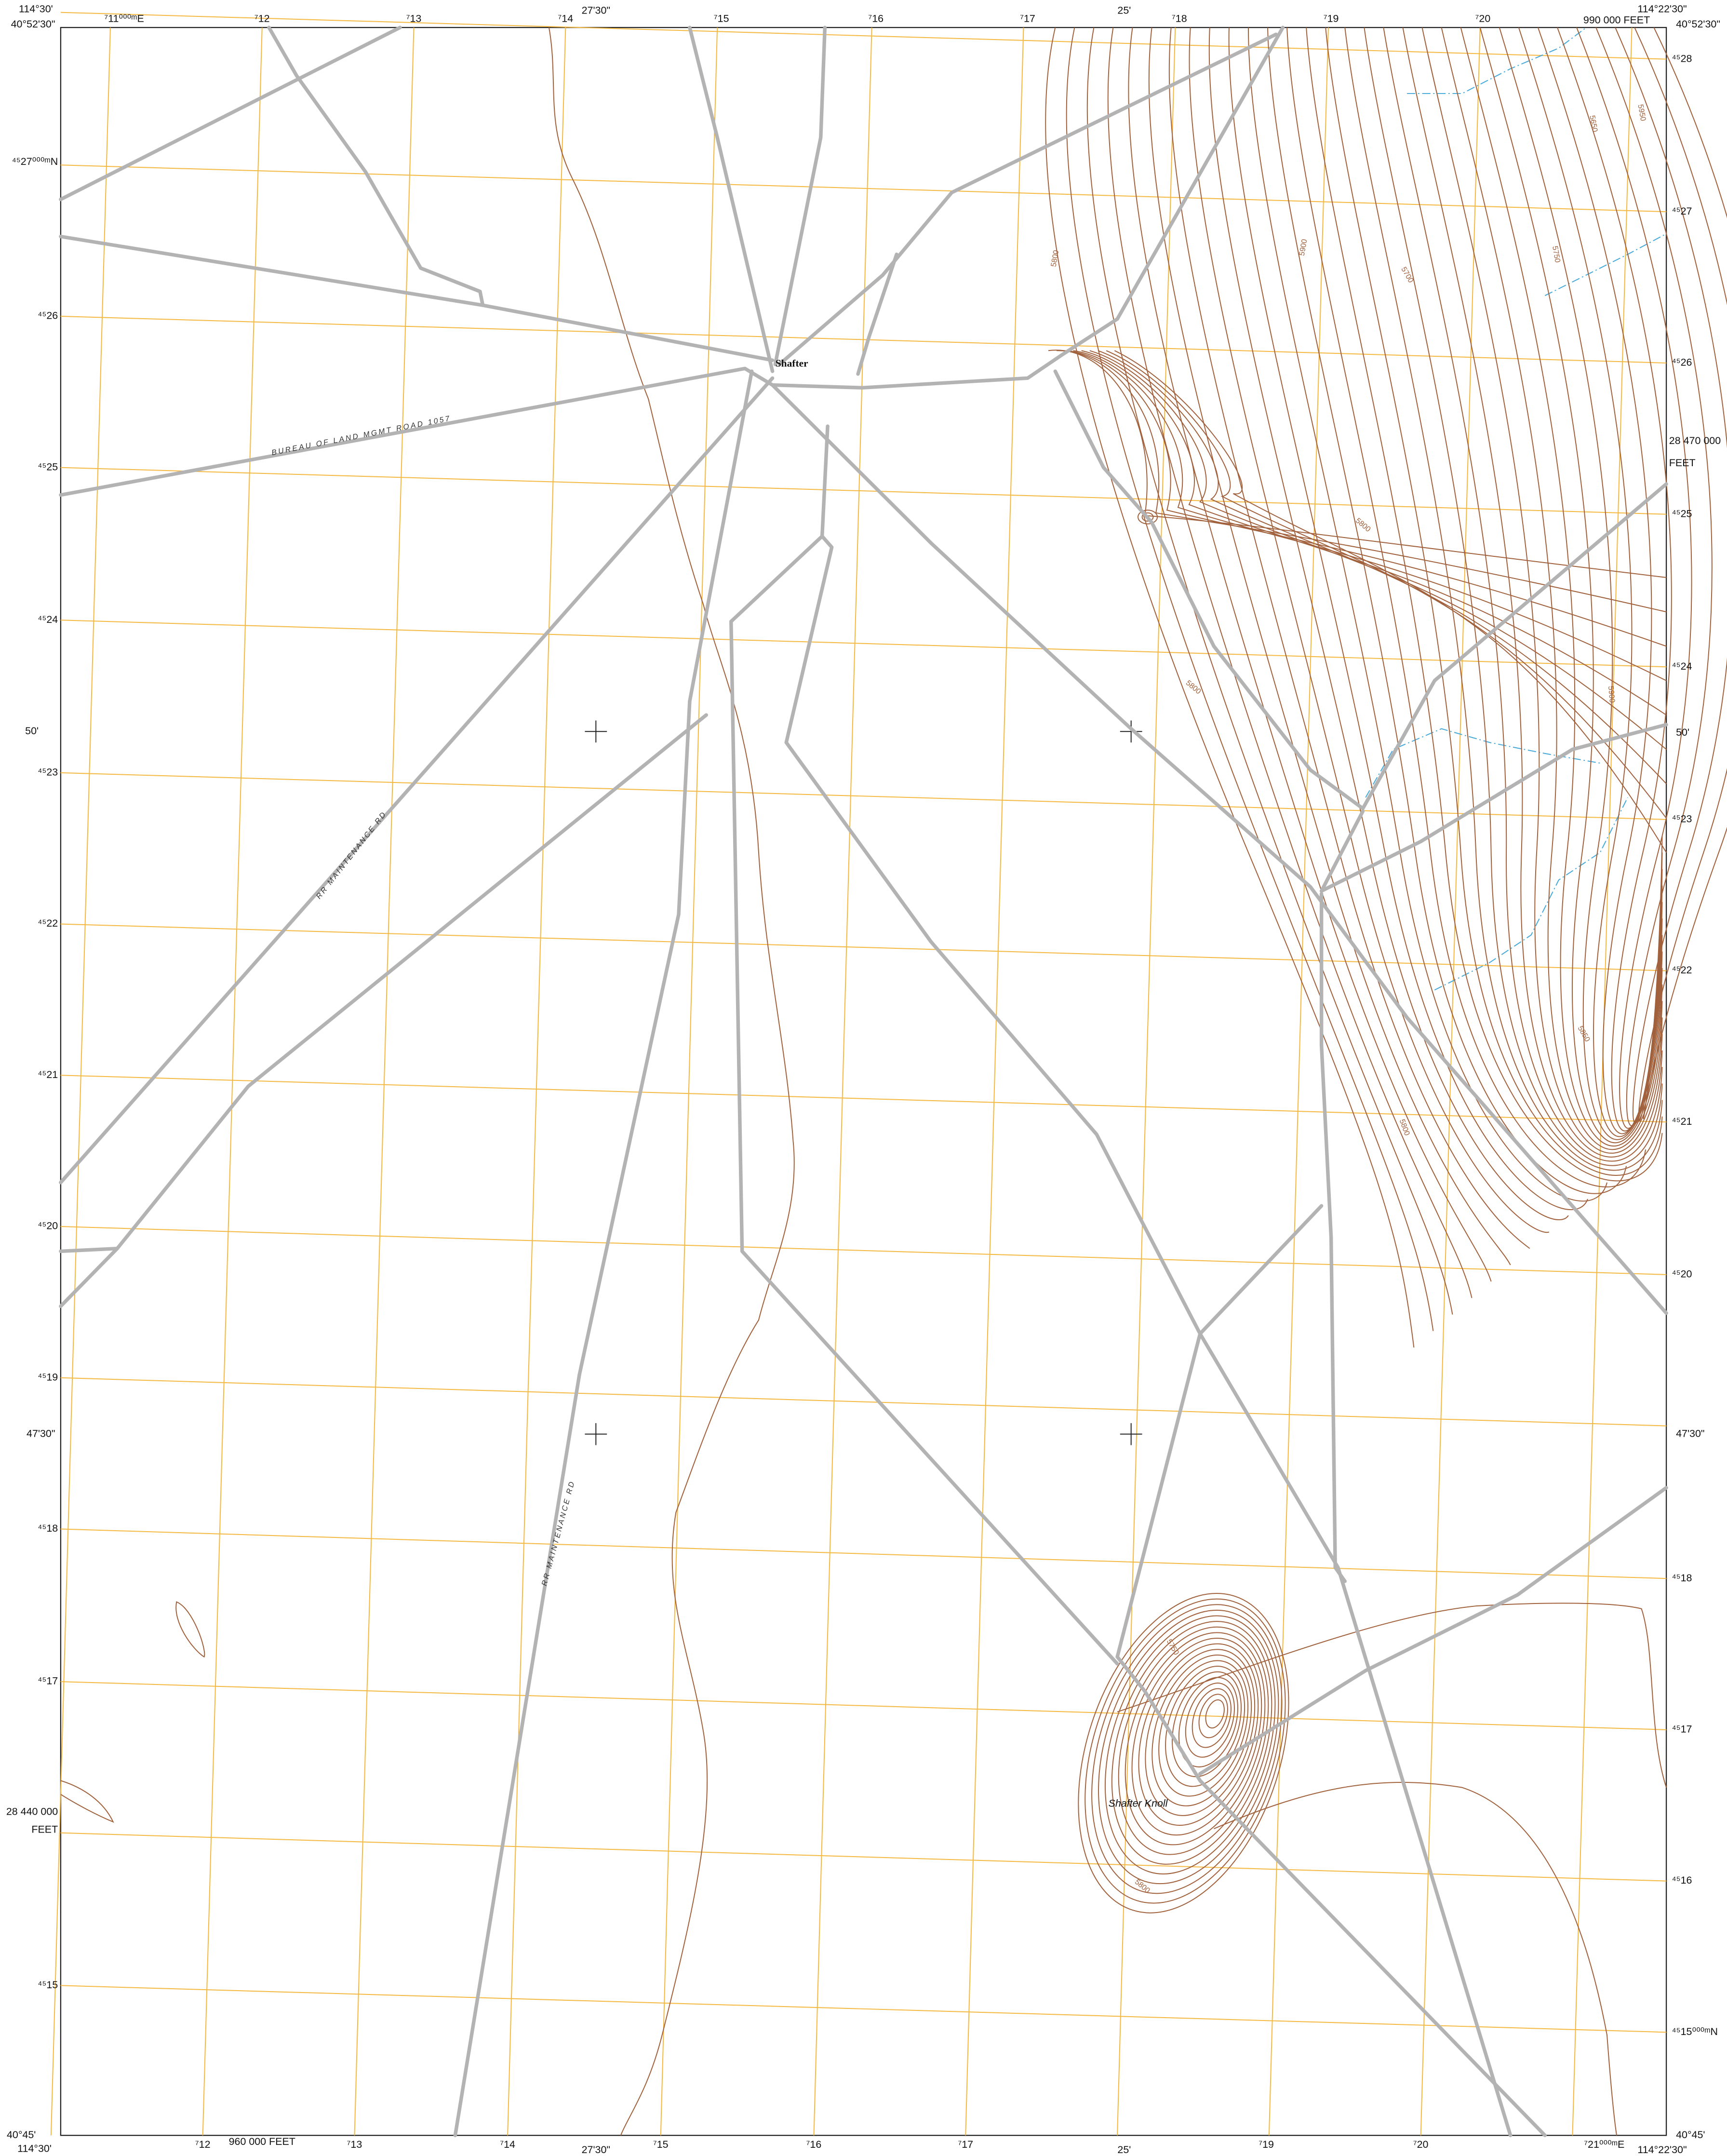 The height and width of the screenshot is (2156, 1727). I want to click on coord-label: ⁷14, so click(508, 2144).